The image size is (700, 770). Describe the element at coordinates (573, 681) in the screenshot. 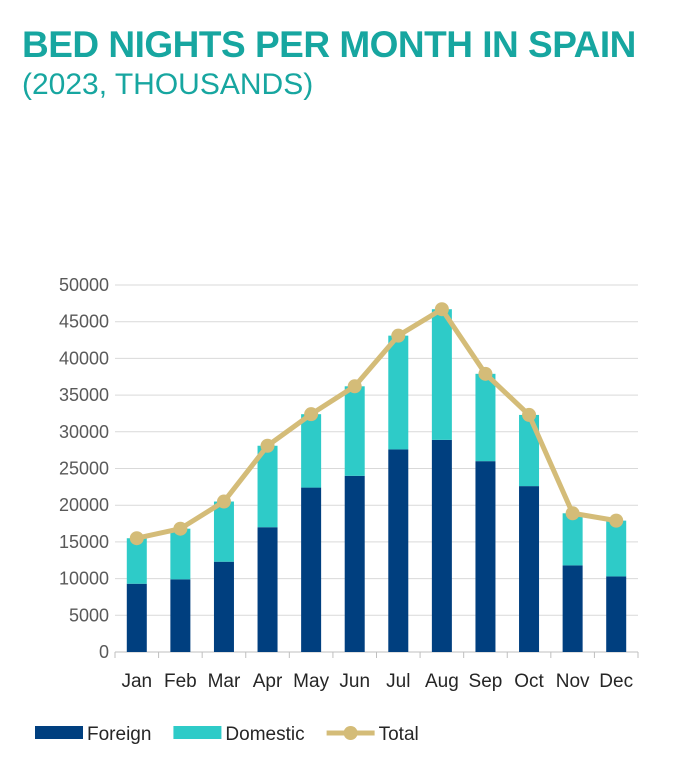

I see `x-tick-label: Nov` at that location.